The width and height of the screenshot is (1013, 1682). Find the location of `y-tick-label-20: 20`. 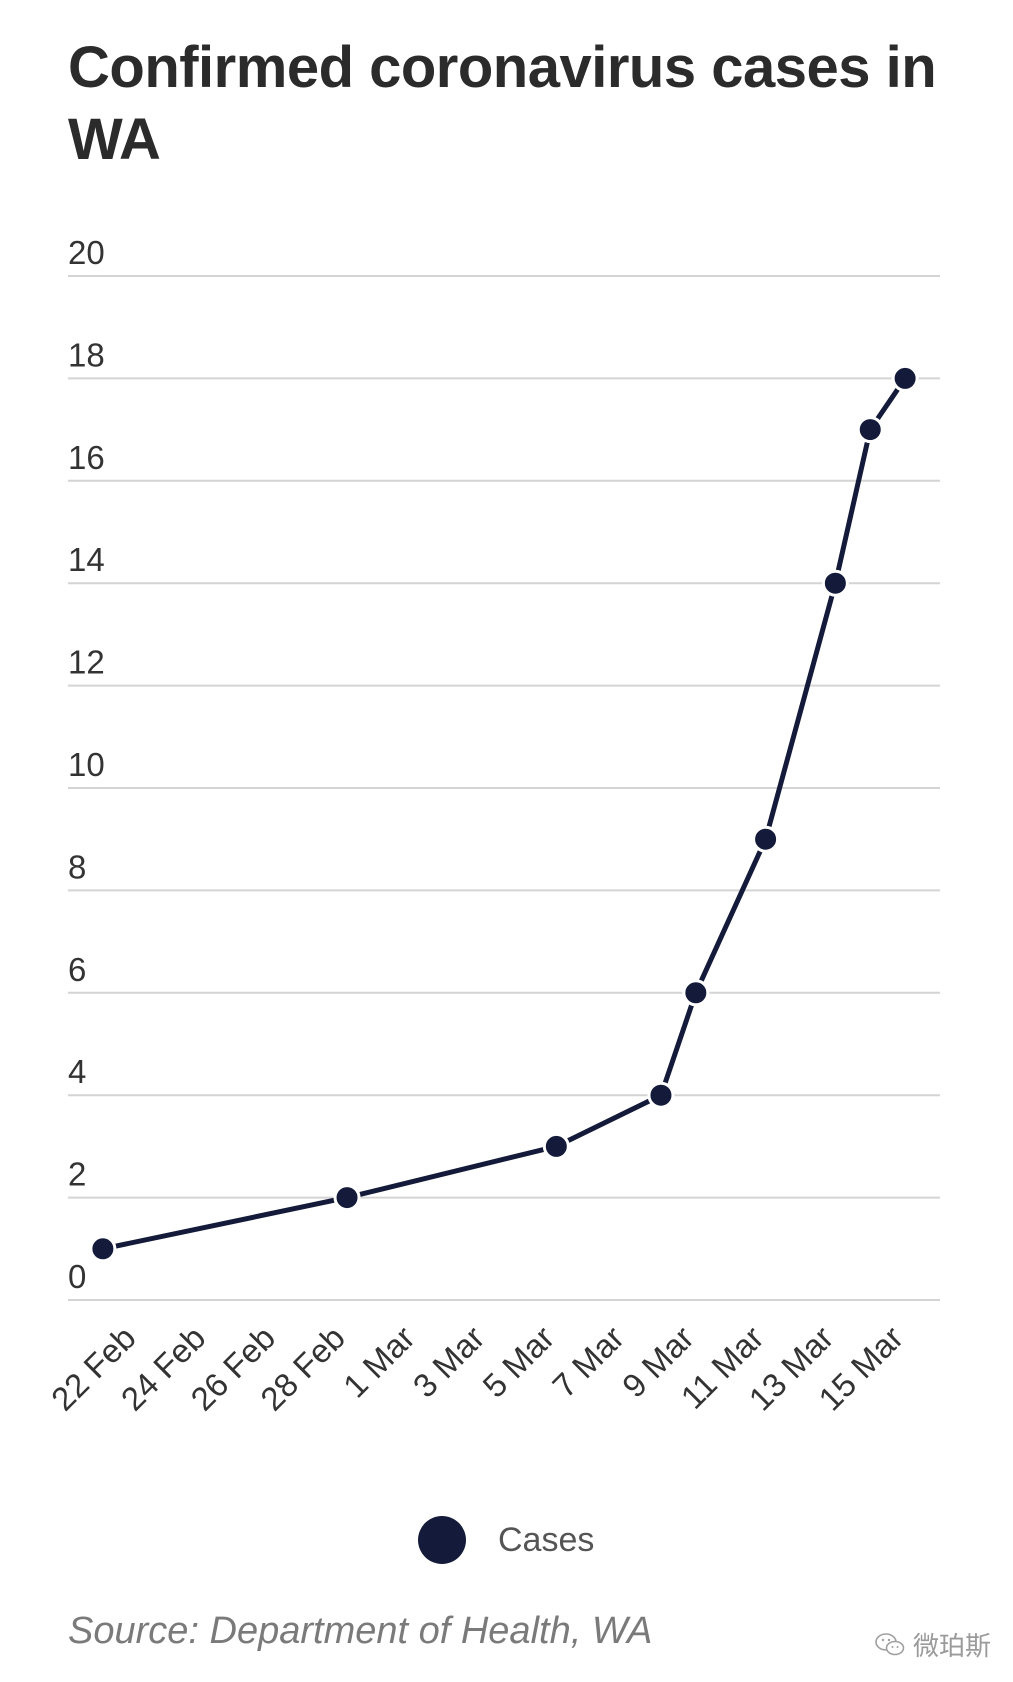

y-tick-label-20: 20 is located at coordinates (86, 252).